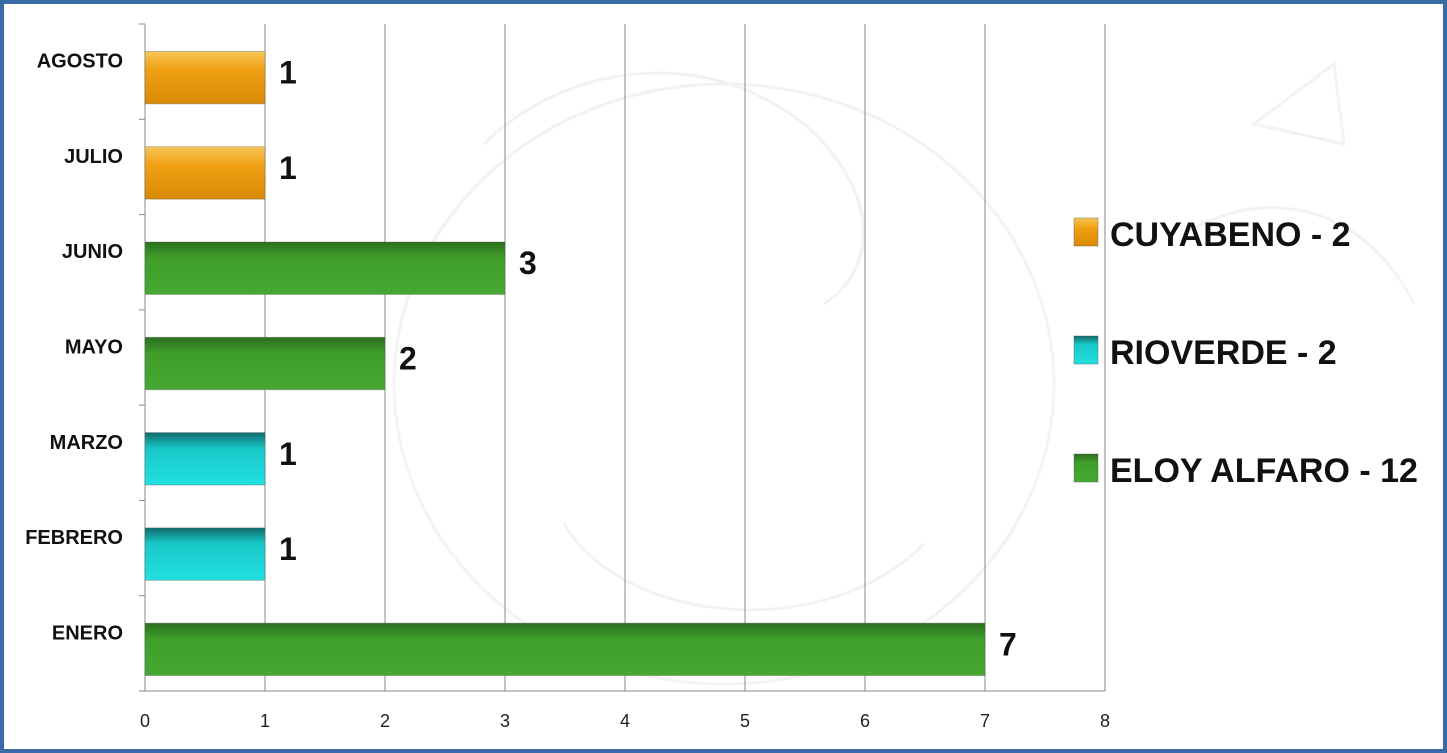 The image size is (1447, 753). What do you see at coordinates (94, 348) in the screenshot?
I see `category-label-mayo: MAYO` at bounding box center [94, 348].